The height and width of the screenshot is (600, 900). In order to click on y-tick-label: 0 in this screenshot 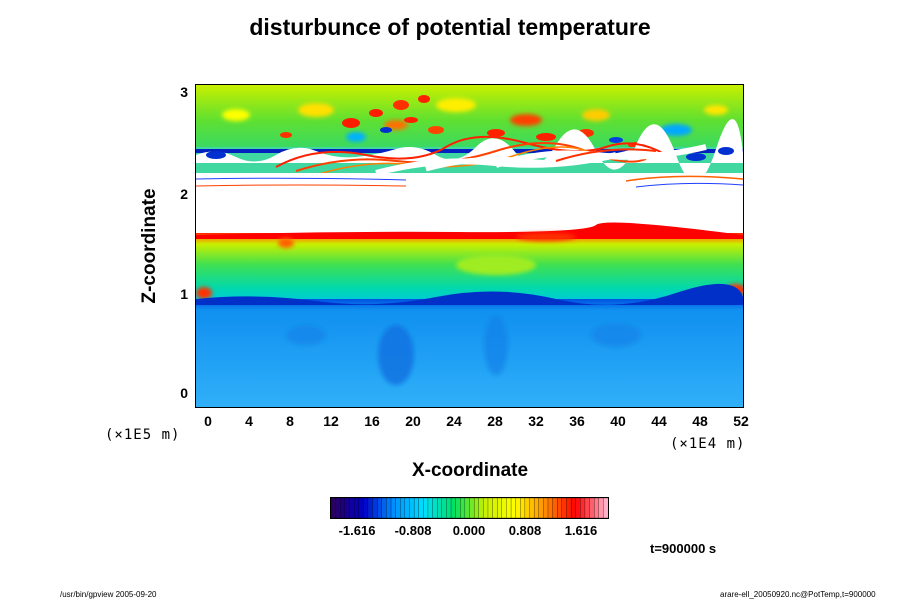, I will do `click(184, 393)`.